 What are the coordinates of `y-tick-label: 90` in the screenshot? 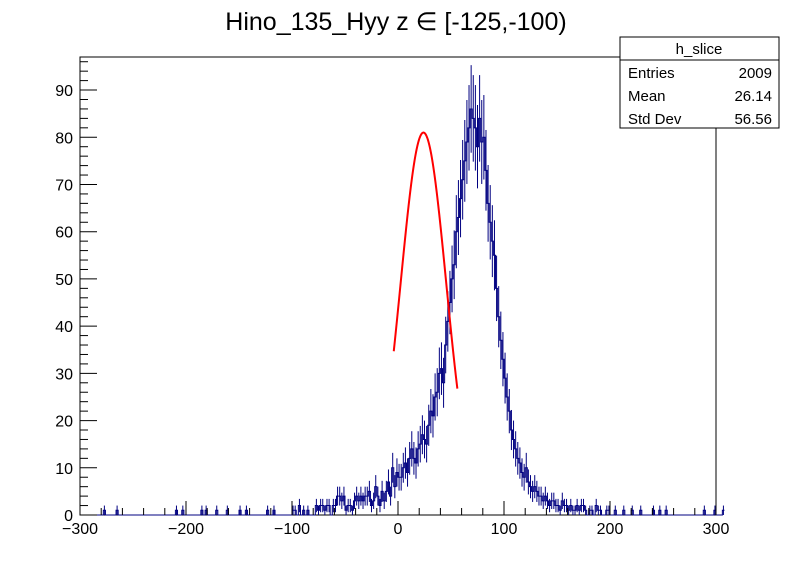 It's located at (64, 91).